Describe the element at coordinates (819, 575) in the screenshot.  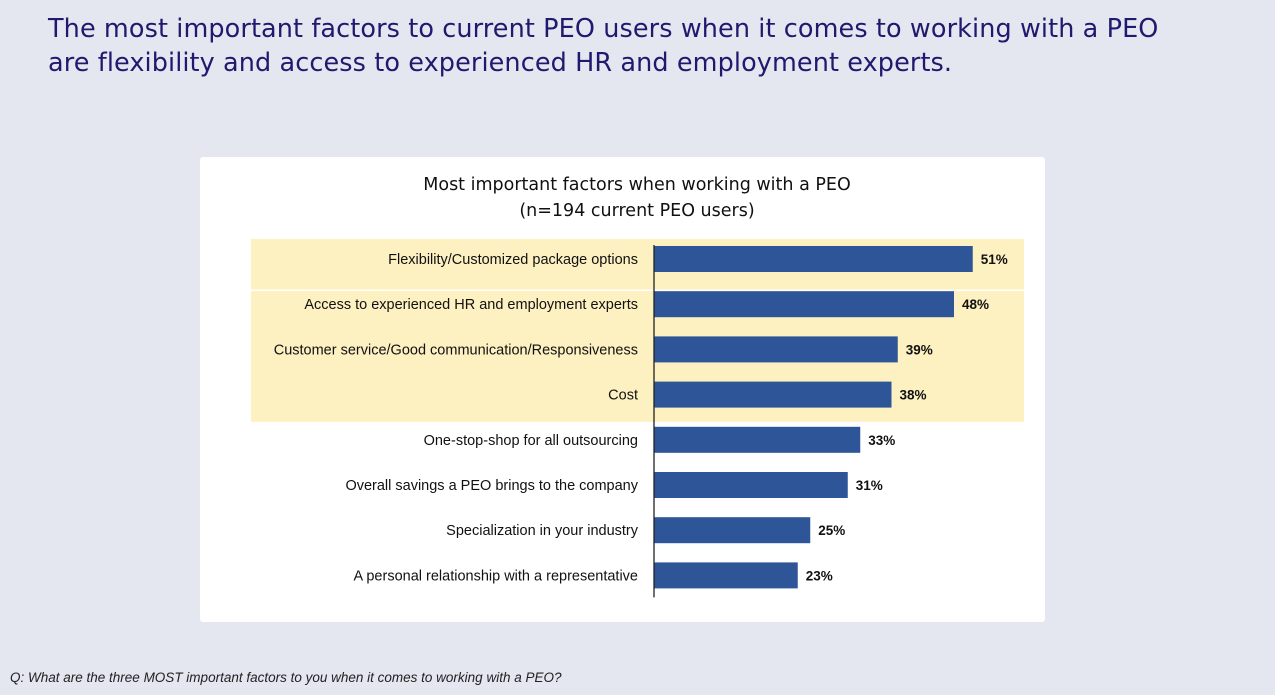
I see `data-label: 23%` at that location.